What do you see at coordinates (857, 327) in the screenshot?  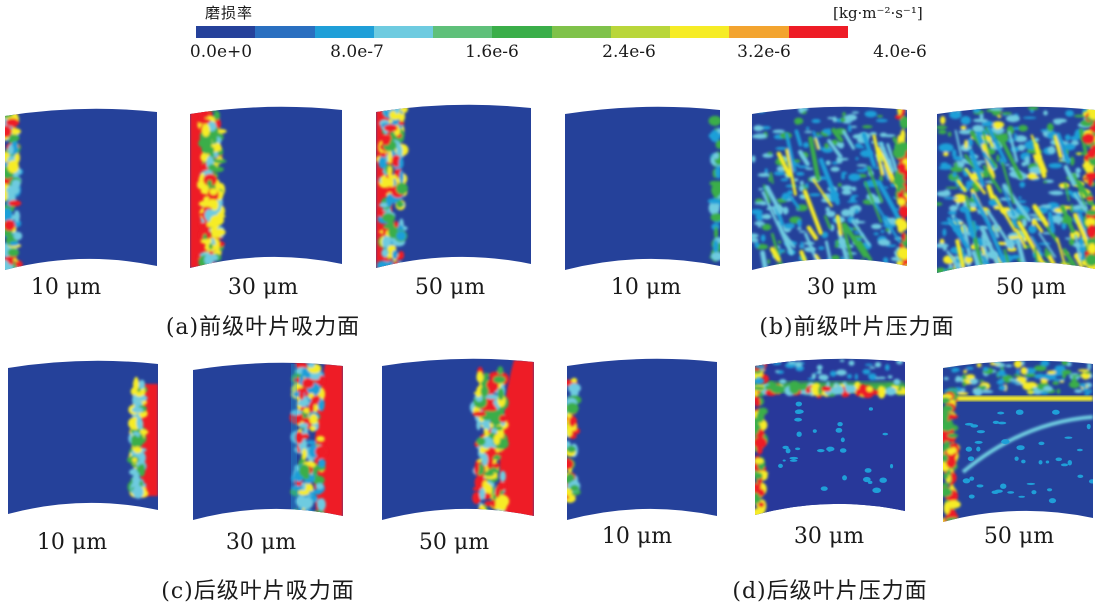 I see `caption-b: (b)前级叶片压力面` at bounding box center [857, 327].